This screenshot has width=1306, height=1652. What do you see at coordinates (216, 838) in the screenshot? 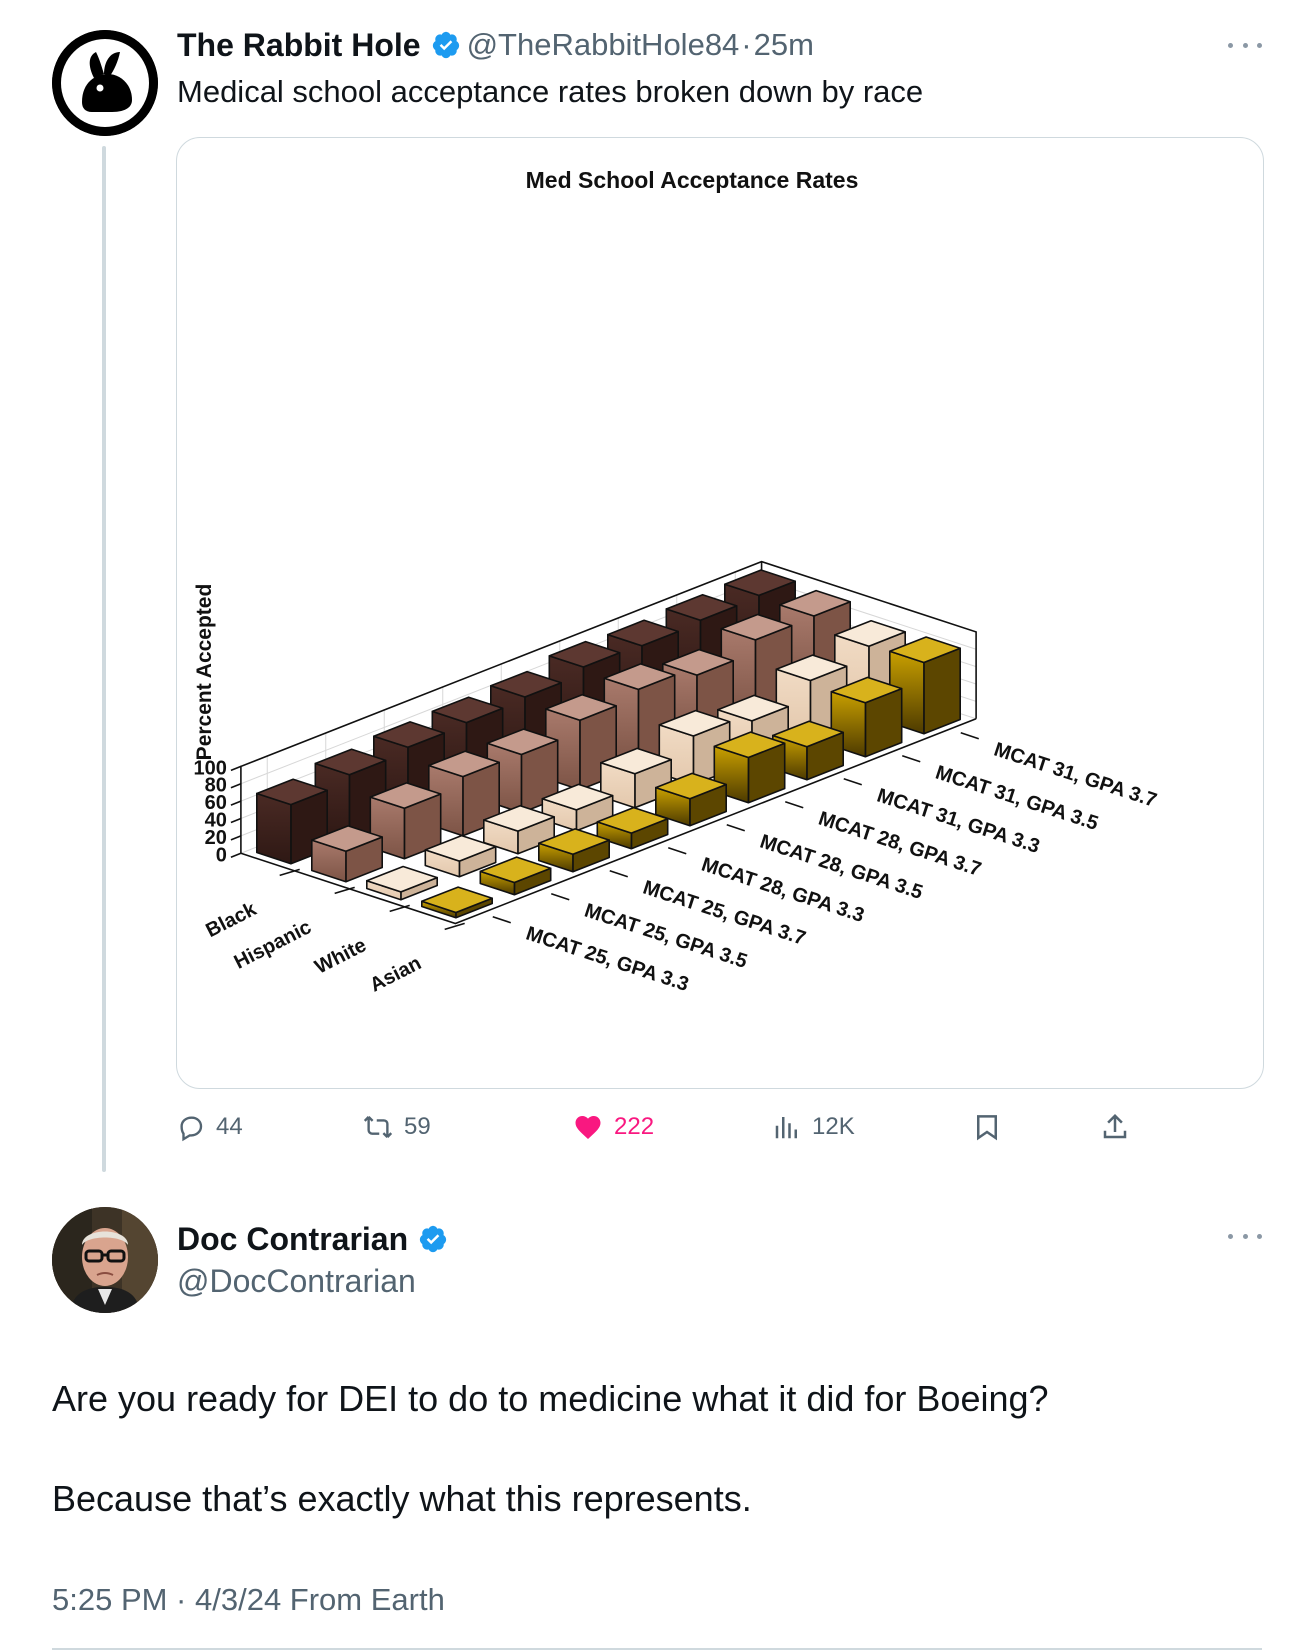
I see `y-tick-label: 20` at bounding box center [216, 838].